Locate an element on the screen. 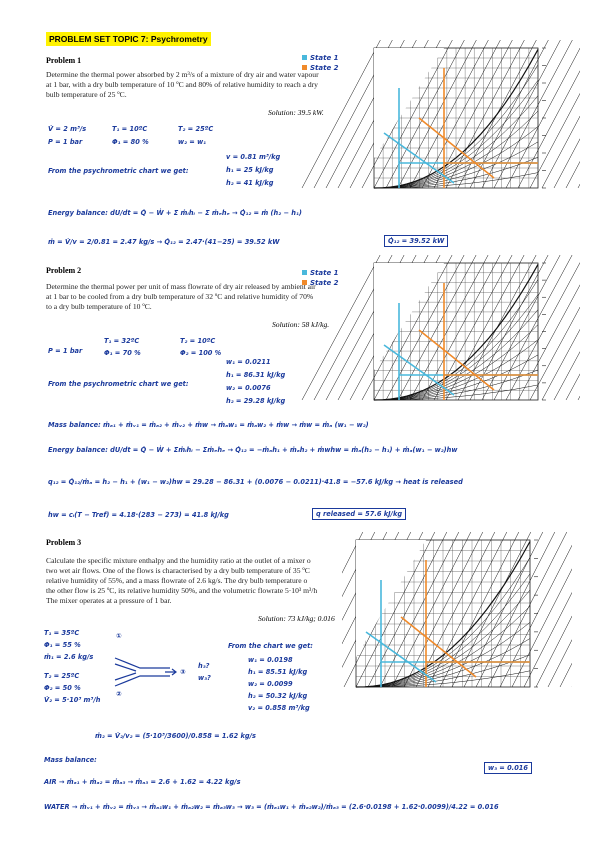 This screenshot has width=599, height=848. note: Φ₁ = 70 % is located at coordinates (122, 353).